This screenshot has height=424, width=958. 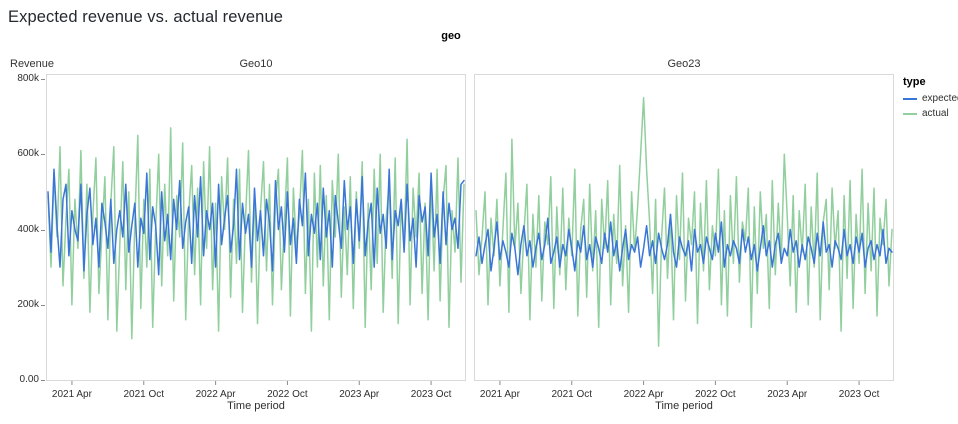 I want to click on actual-line-swatch, so click(x=910, y=113).